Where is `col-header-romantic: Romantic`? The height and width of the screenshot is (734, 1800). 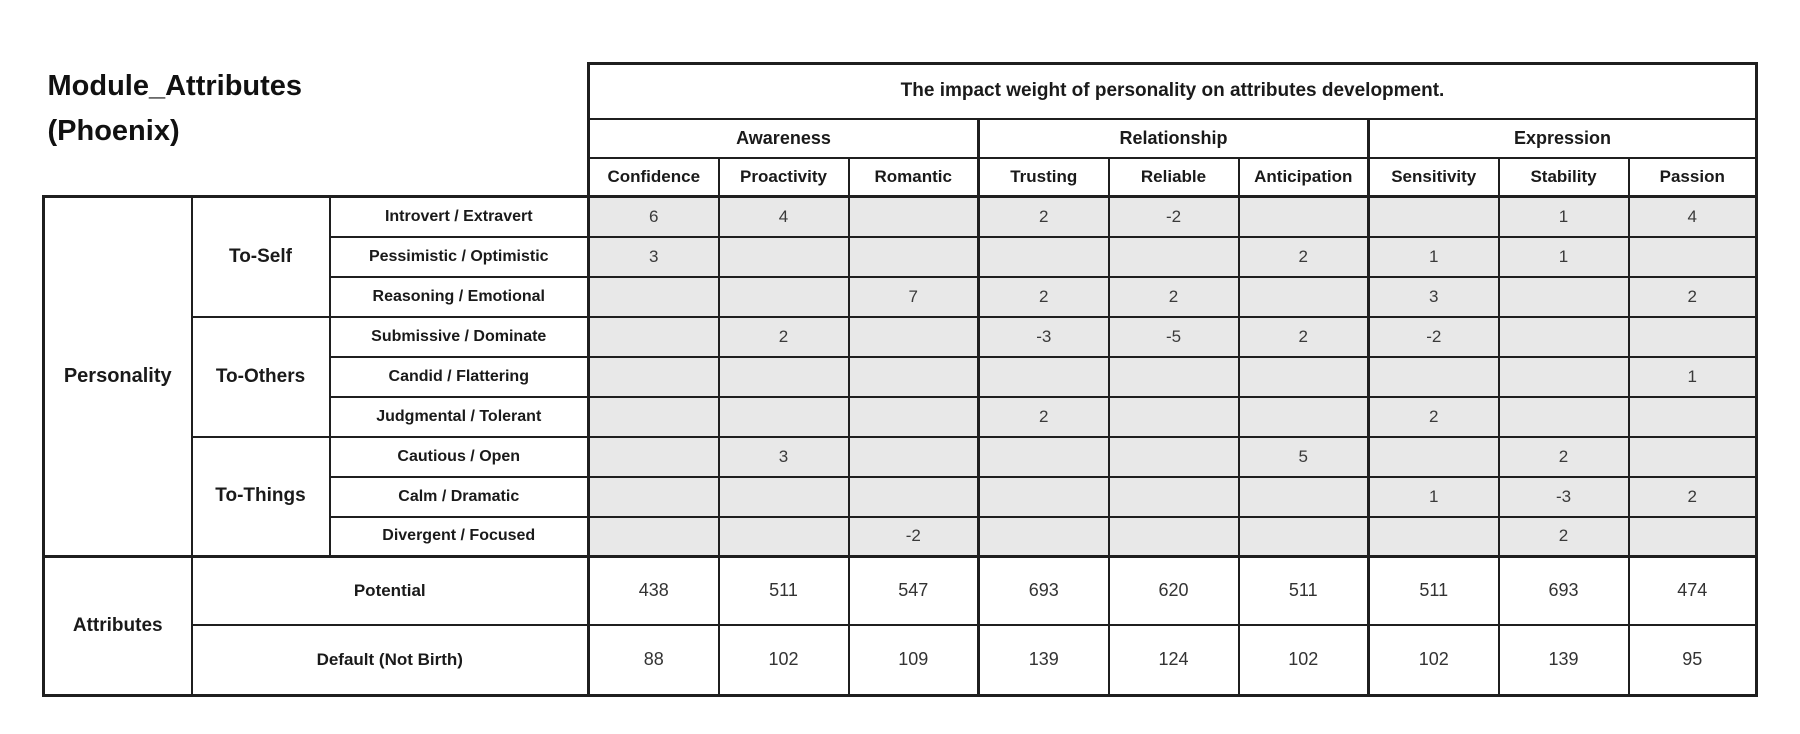
col-header-romantic: Romantic is located at coordinates (913, 177).